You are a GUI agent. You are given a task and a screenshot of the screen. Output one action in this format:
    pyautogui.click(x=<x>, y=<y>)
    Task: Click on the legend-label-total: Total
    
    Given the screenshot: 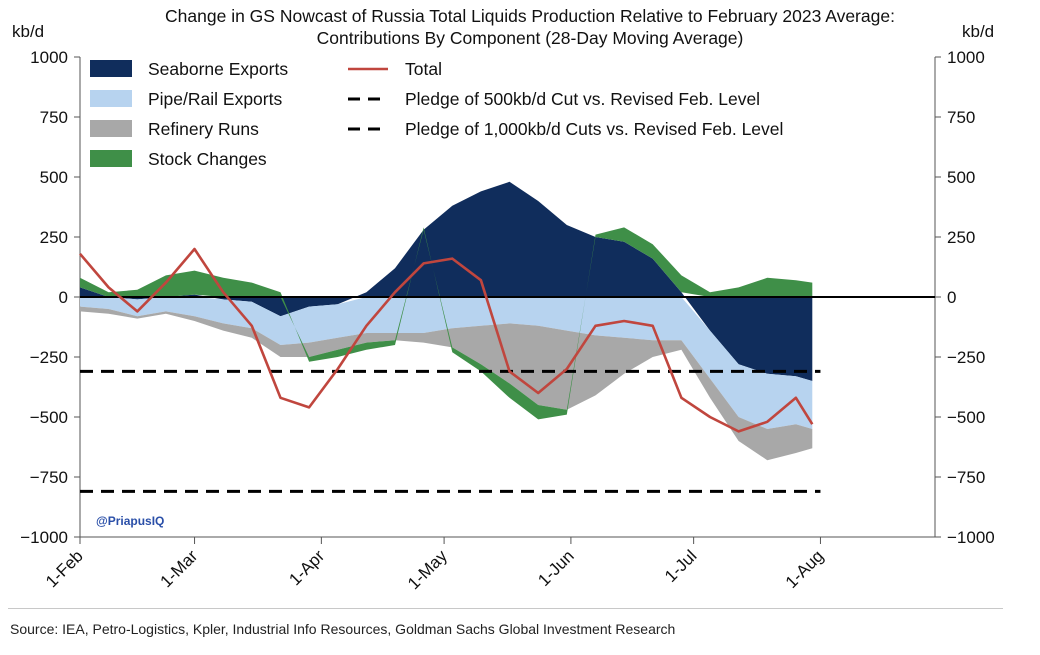 What is the action you would take?
    pyautogui.click(x=423, y=69)
    